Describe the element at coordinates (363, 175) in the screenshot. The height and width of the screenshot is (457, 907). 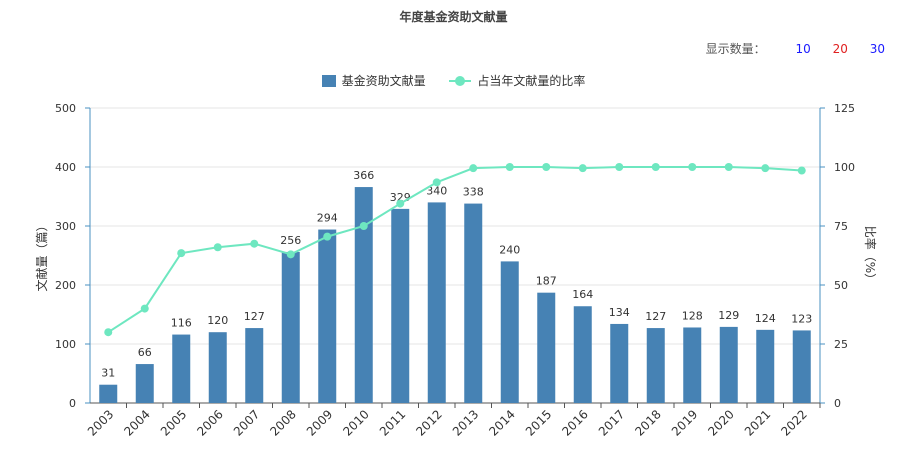
I see `bar-data-label: 366` at that location.